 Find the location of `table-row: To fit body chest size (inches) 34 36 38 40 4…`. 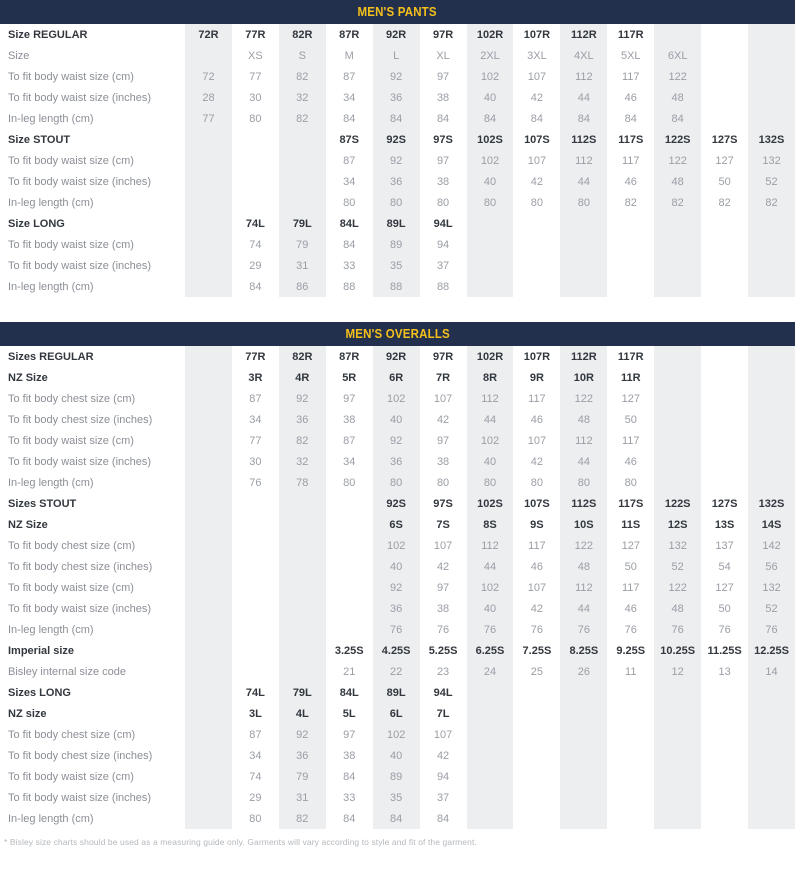

table-row: To fit body chest size (inches) 34 36 38 40 4… is located at coordinates (397, 419).